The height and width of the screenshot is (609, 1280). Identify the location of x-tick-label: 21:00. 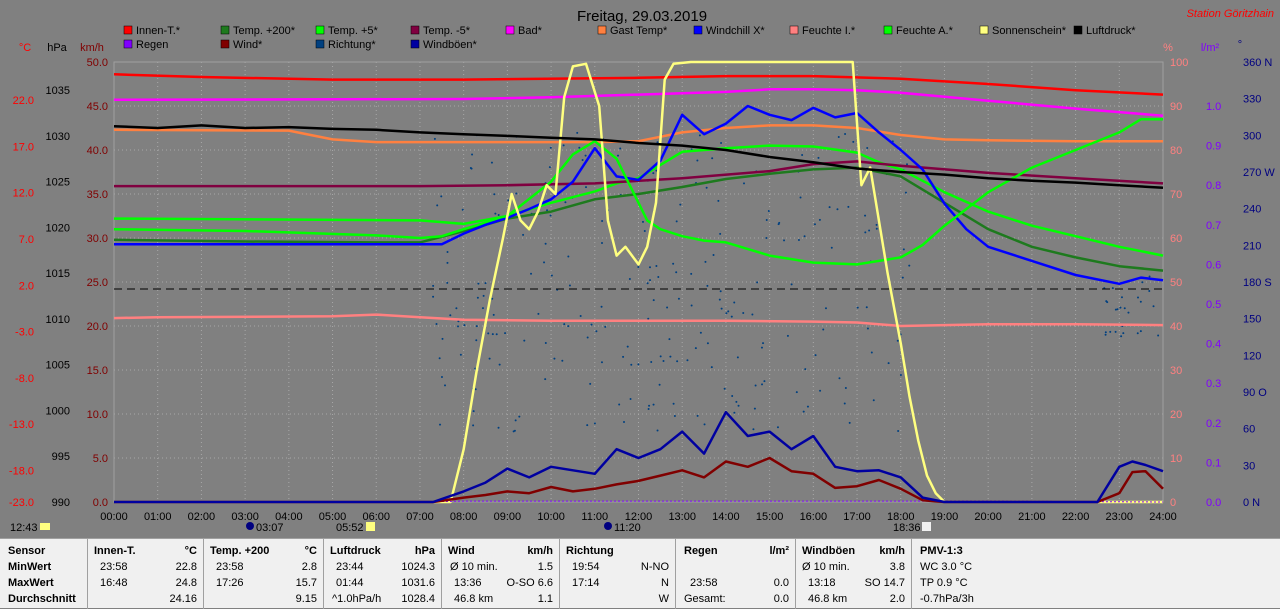
(1032, 517).